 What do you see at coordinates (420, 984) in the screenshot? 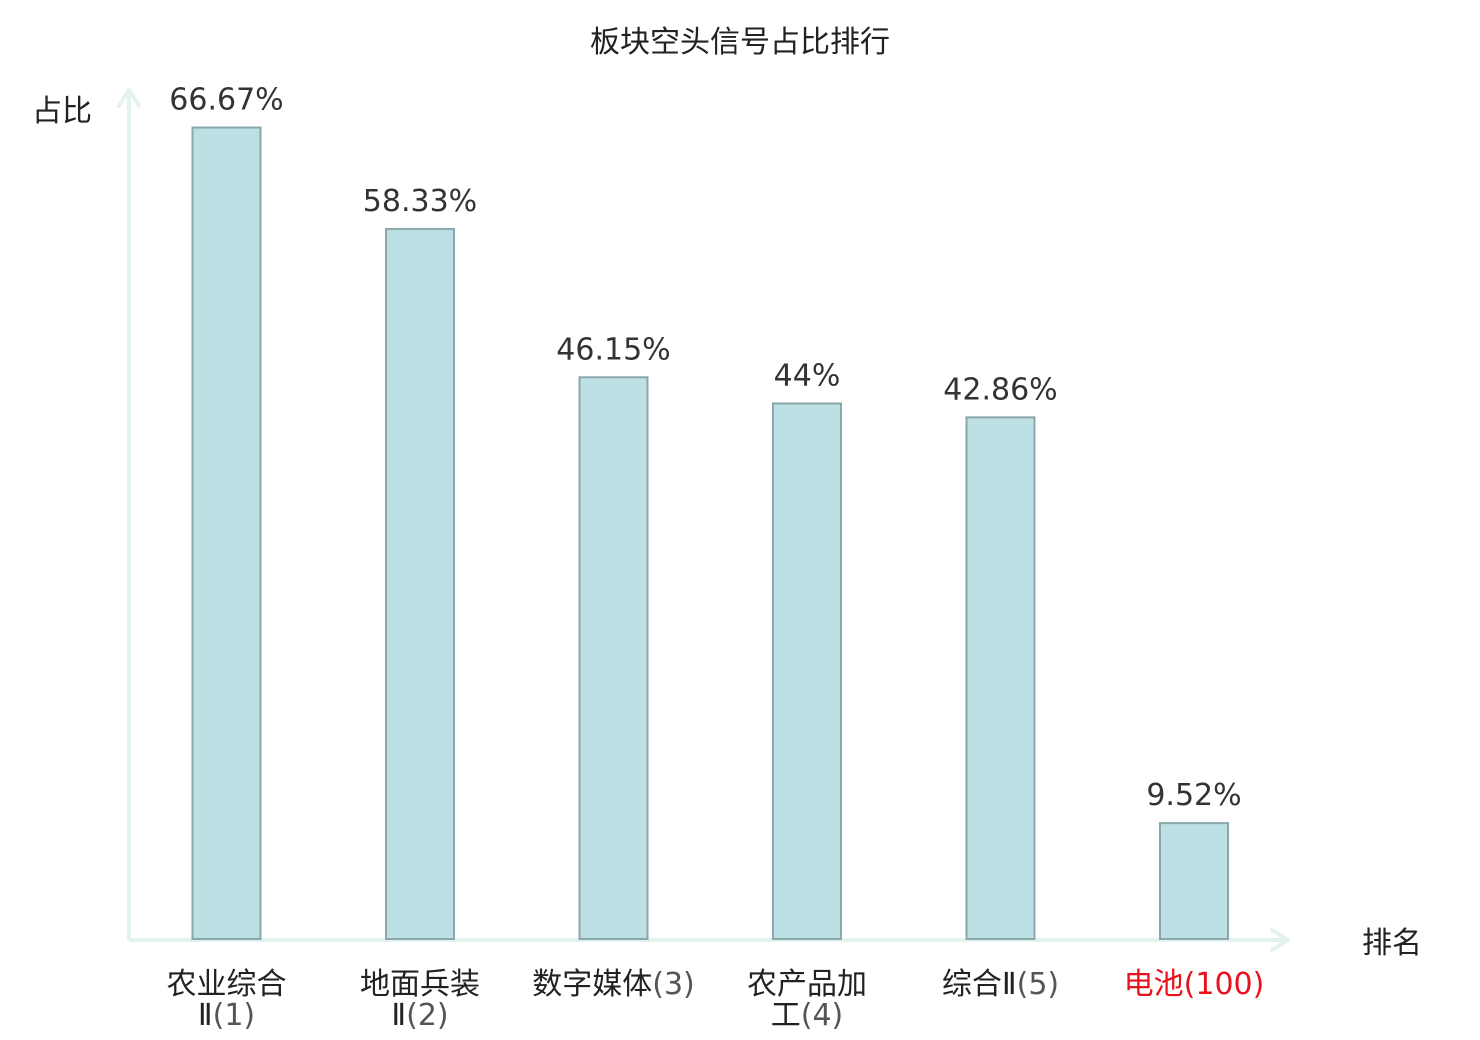
I see `category-label-line1: 地面兵装` at bounding box center [420, 984].